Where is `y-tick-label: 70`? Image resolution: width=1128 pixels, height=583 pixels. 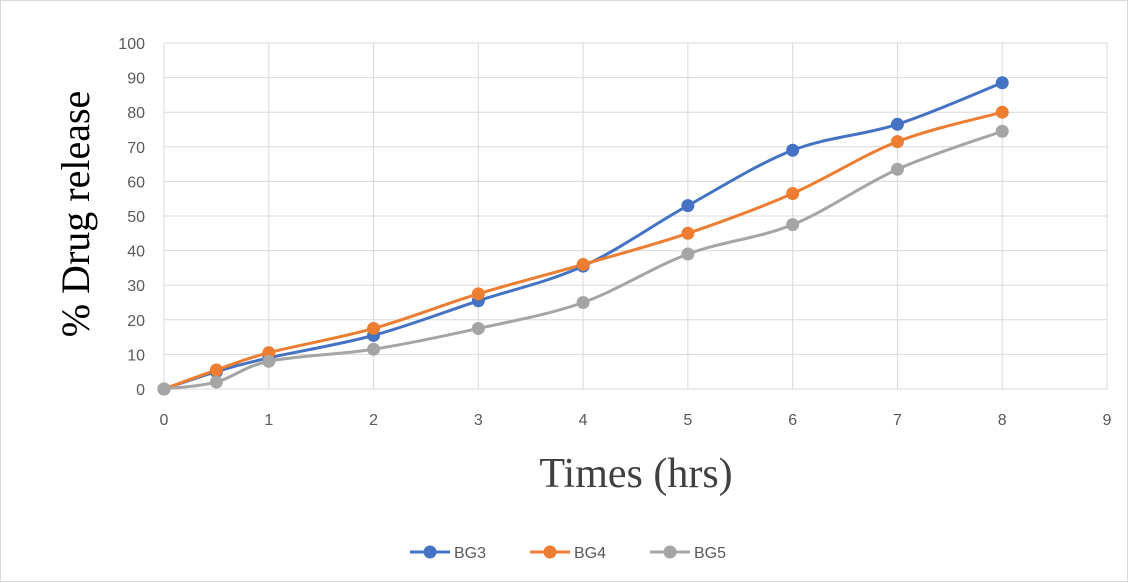 y-tick-label: 70 is located at coordinates (136, 148).